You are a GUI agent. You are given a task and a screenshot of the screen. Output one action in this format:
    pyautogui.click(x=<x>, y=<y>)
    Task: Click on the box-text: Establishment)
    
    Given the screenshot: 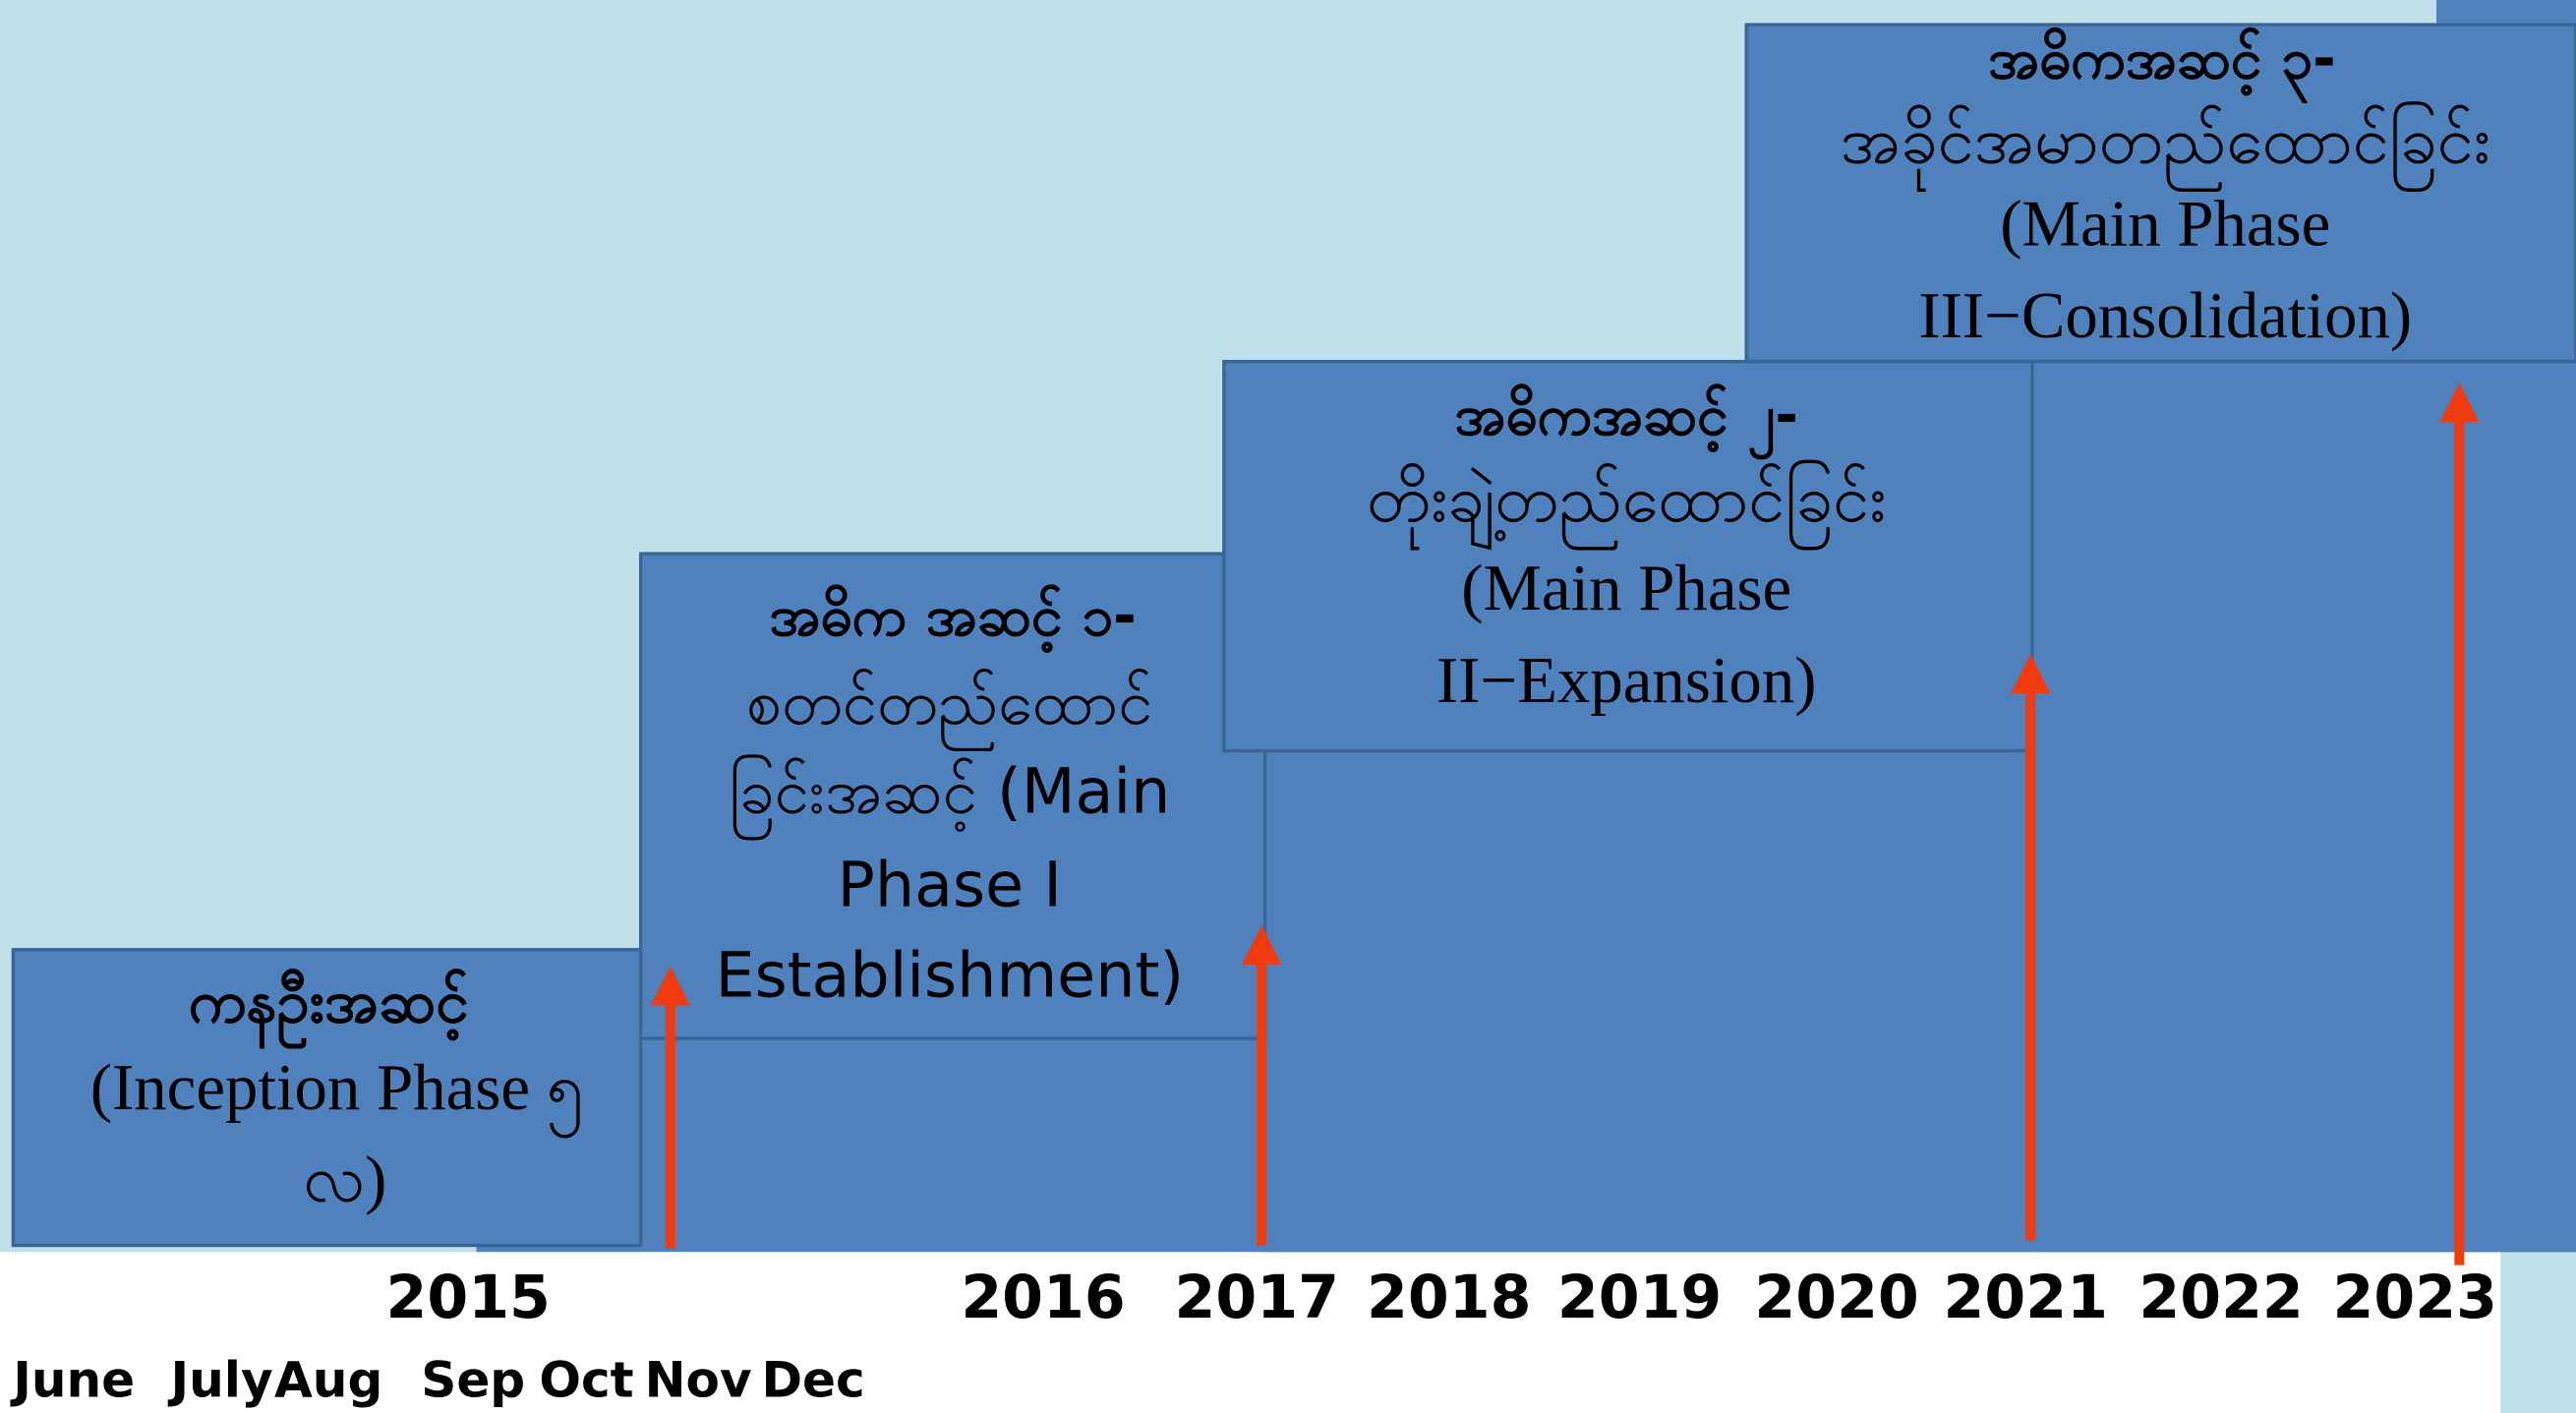 What is the action you would take?
    pyautogui.click(x=949, y=974)
    